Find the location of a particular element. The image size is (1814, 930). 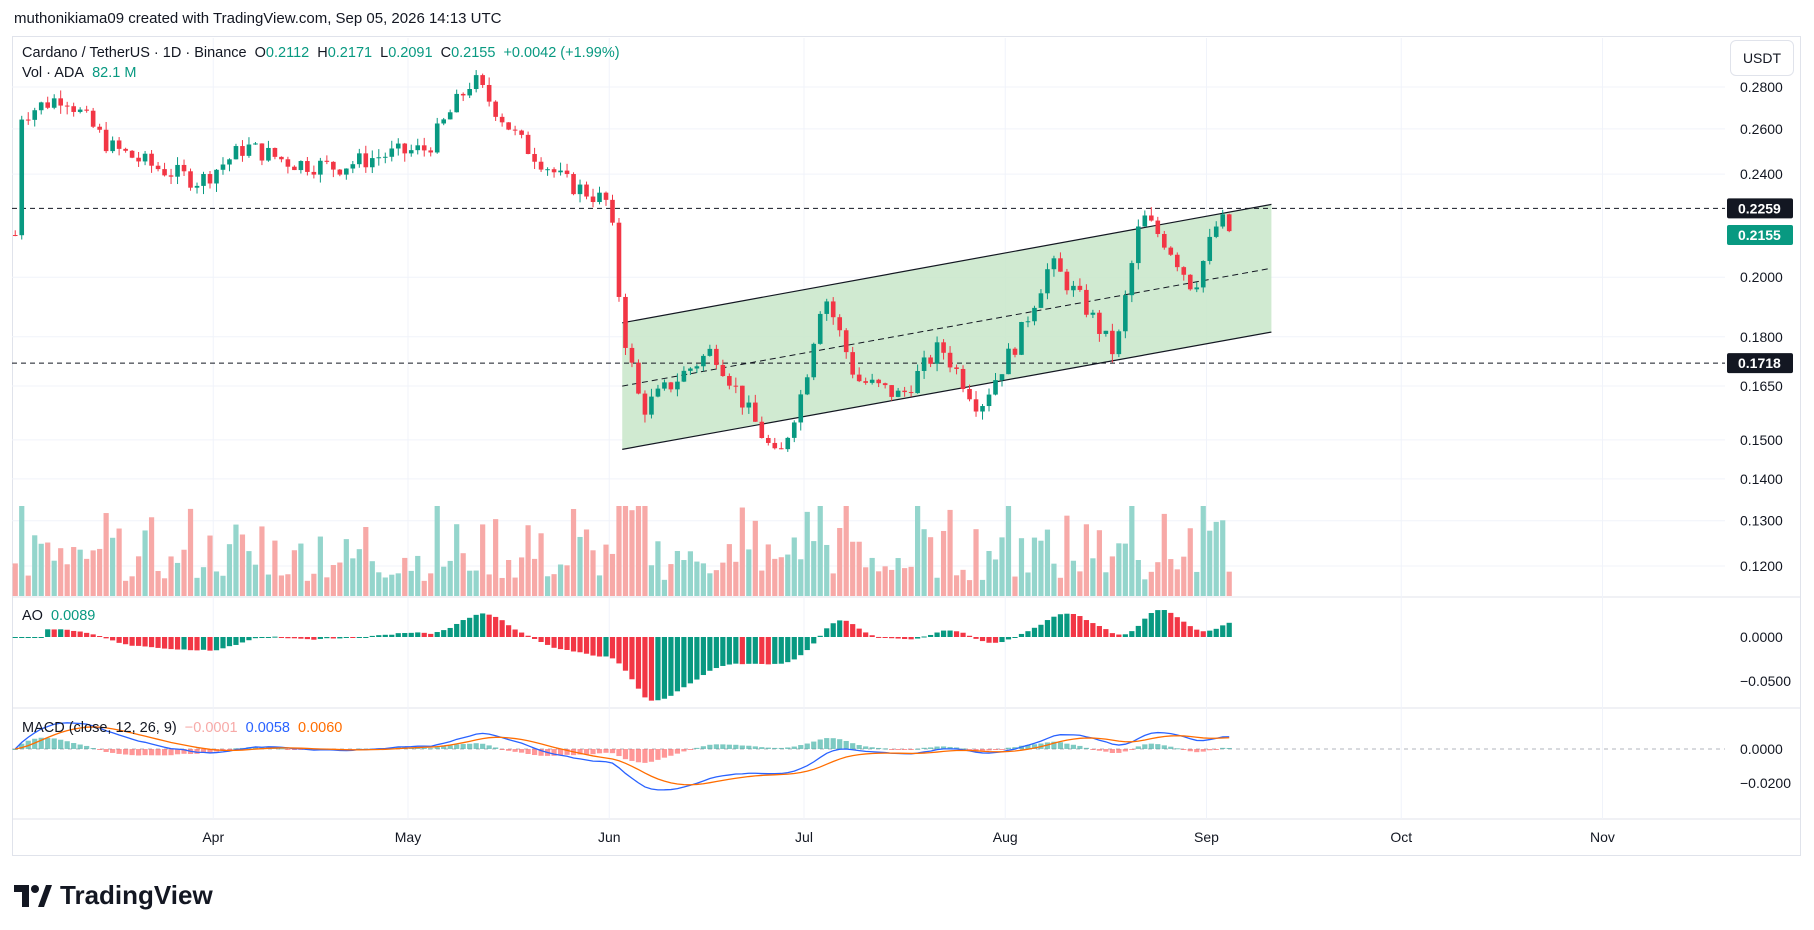

currency-badge: USDT is located at coordinates (1762, 58).